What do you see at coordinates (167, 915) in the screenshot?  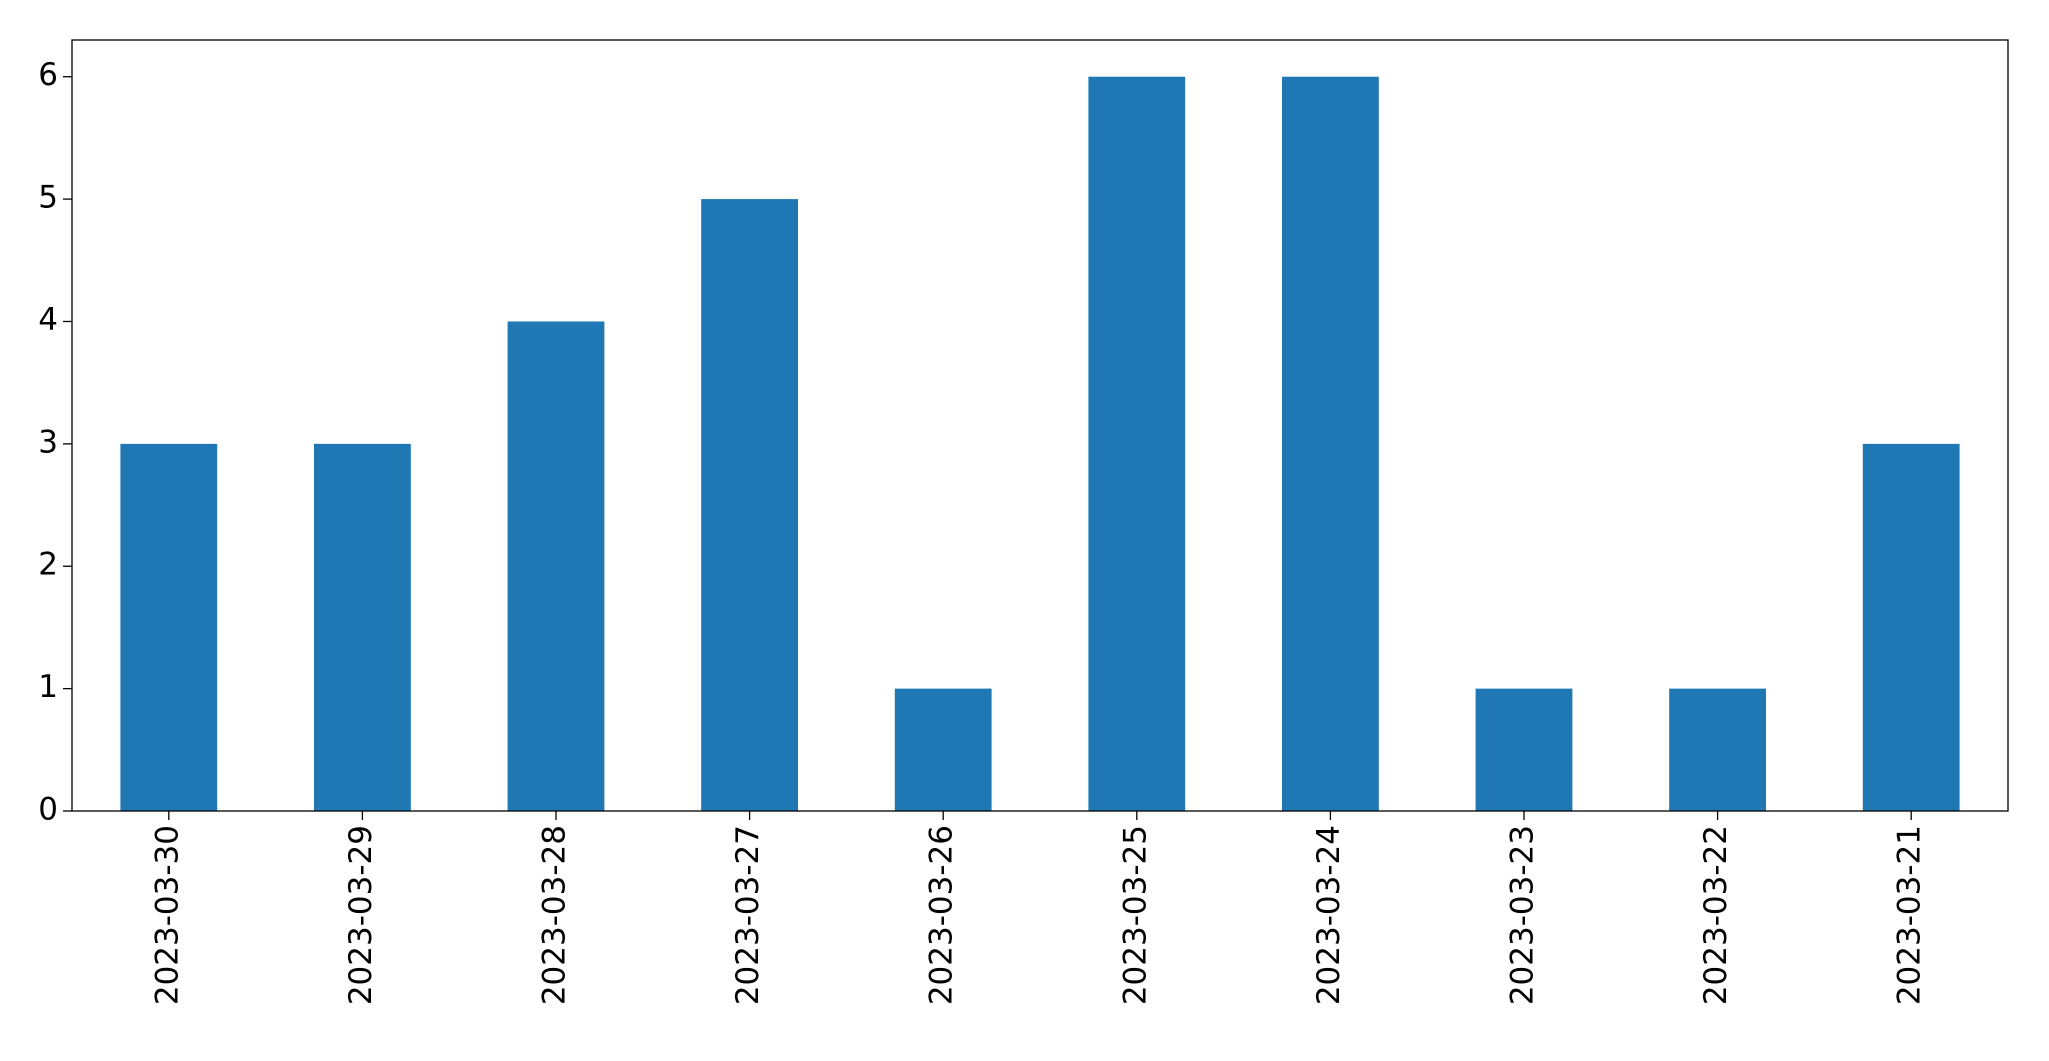 I see `x-tick-label: 2023-03-30` at bounding box center [167, 915].